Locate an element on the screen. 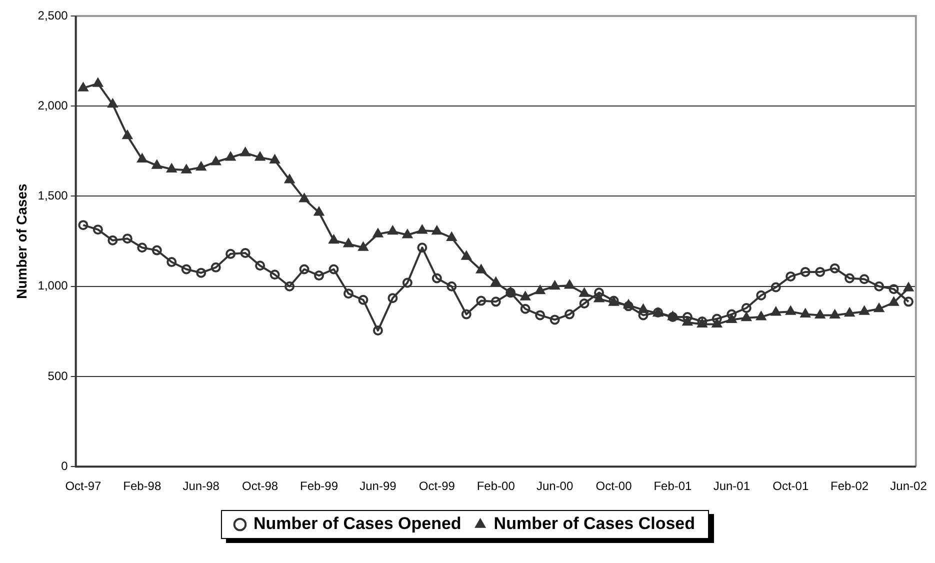 This screenshot has height=563, width=935. x-tick-label: Feb-02 is located at coordinates (849, 486).